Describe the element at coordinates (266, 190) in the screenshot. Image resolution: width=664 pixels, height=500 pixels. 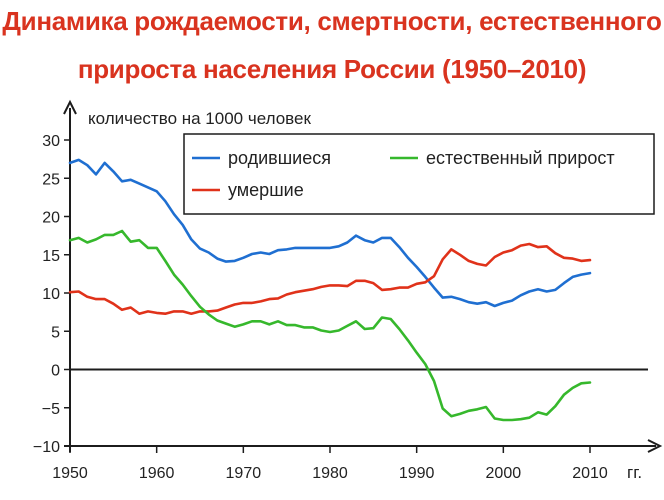
I see `legend-label-2: умершие` at that location.